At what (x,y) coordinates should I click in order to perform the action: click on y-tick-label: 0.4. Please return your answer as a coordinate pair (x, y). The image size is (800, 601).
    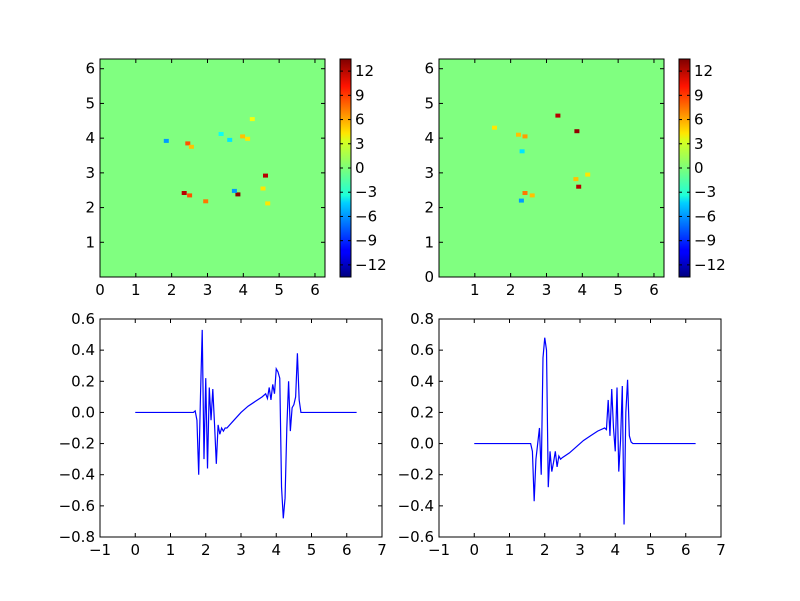
    Looking at the image, I should click on (422, 381).